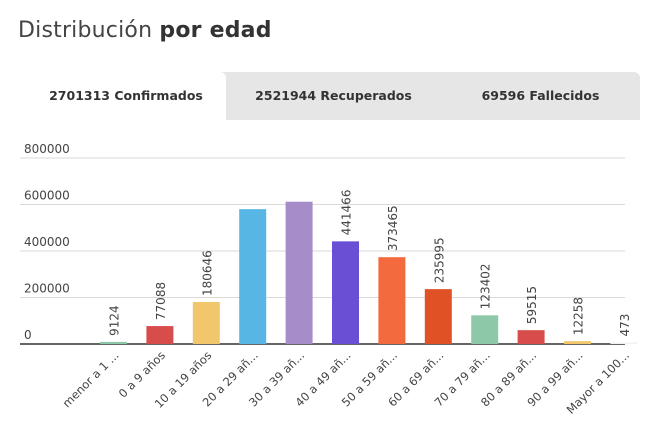  Describe the element at coordinates (161, 301) in the screenshot. I see `data-label: 77088` at that location.